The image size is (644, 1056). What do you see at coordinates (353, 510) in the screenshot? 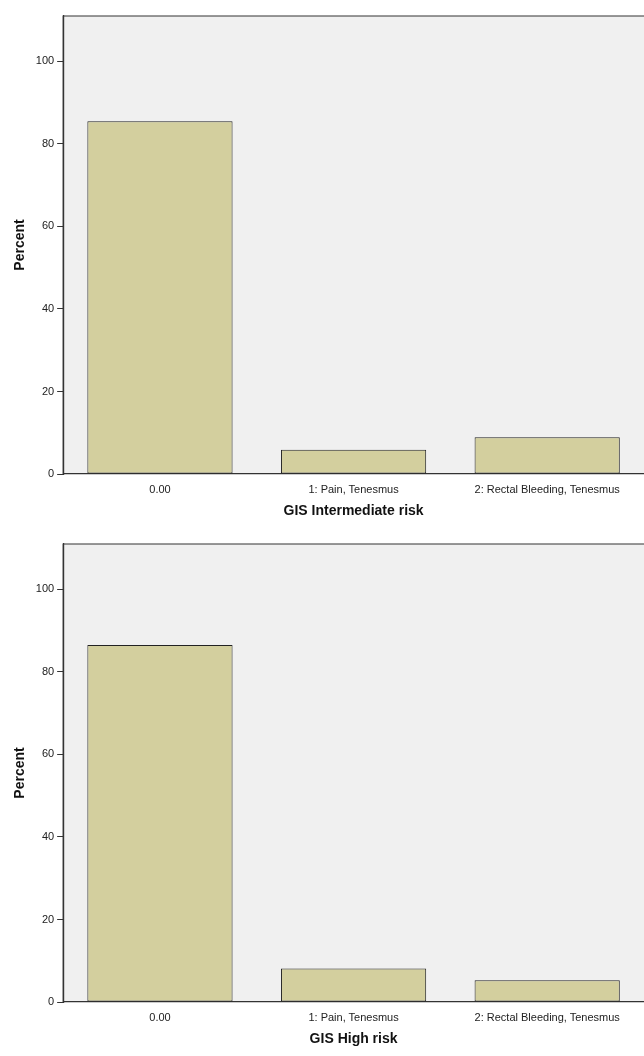
I see `x-axis-title: GIS Intermediate risk` at bounding box center [353, 510].